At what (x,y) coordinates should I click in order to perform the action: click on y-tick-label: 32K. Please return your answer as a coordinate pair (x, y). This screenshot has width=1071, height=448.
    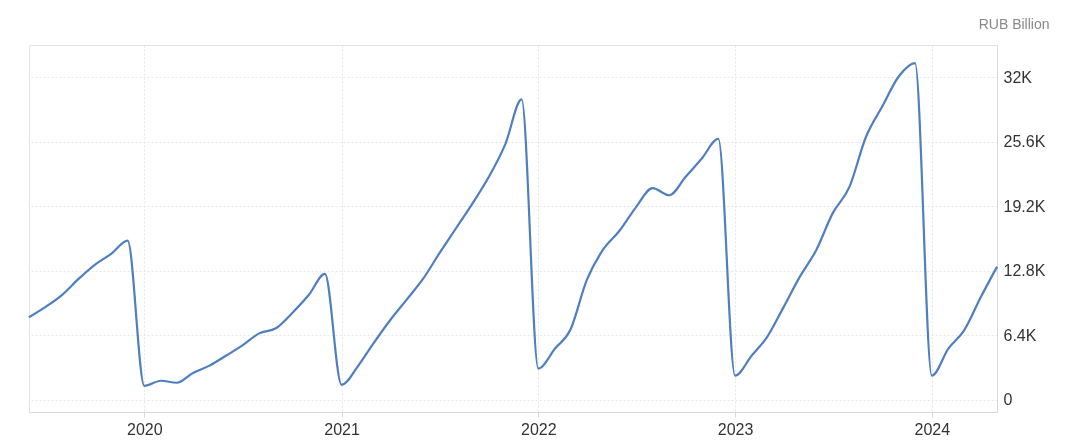
    Looking at the image, I should click on (1018, 77).